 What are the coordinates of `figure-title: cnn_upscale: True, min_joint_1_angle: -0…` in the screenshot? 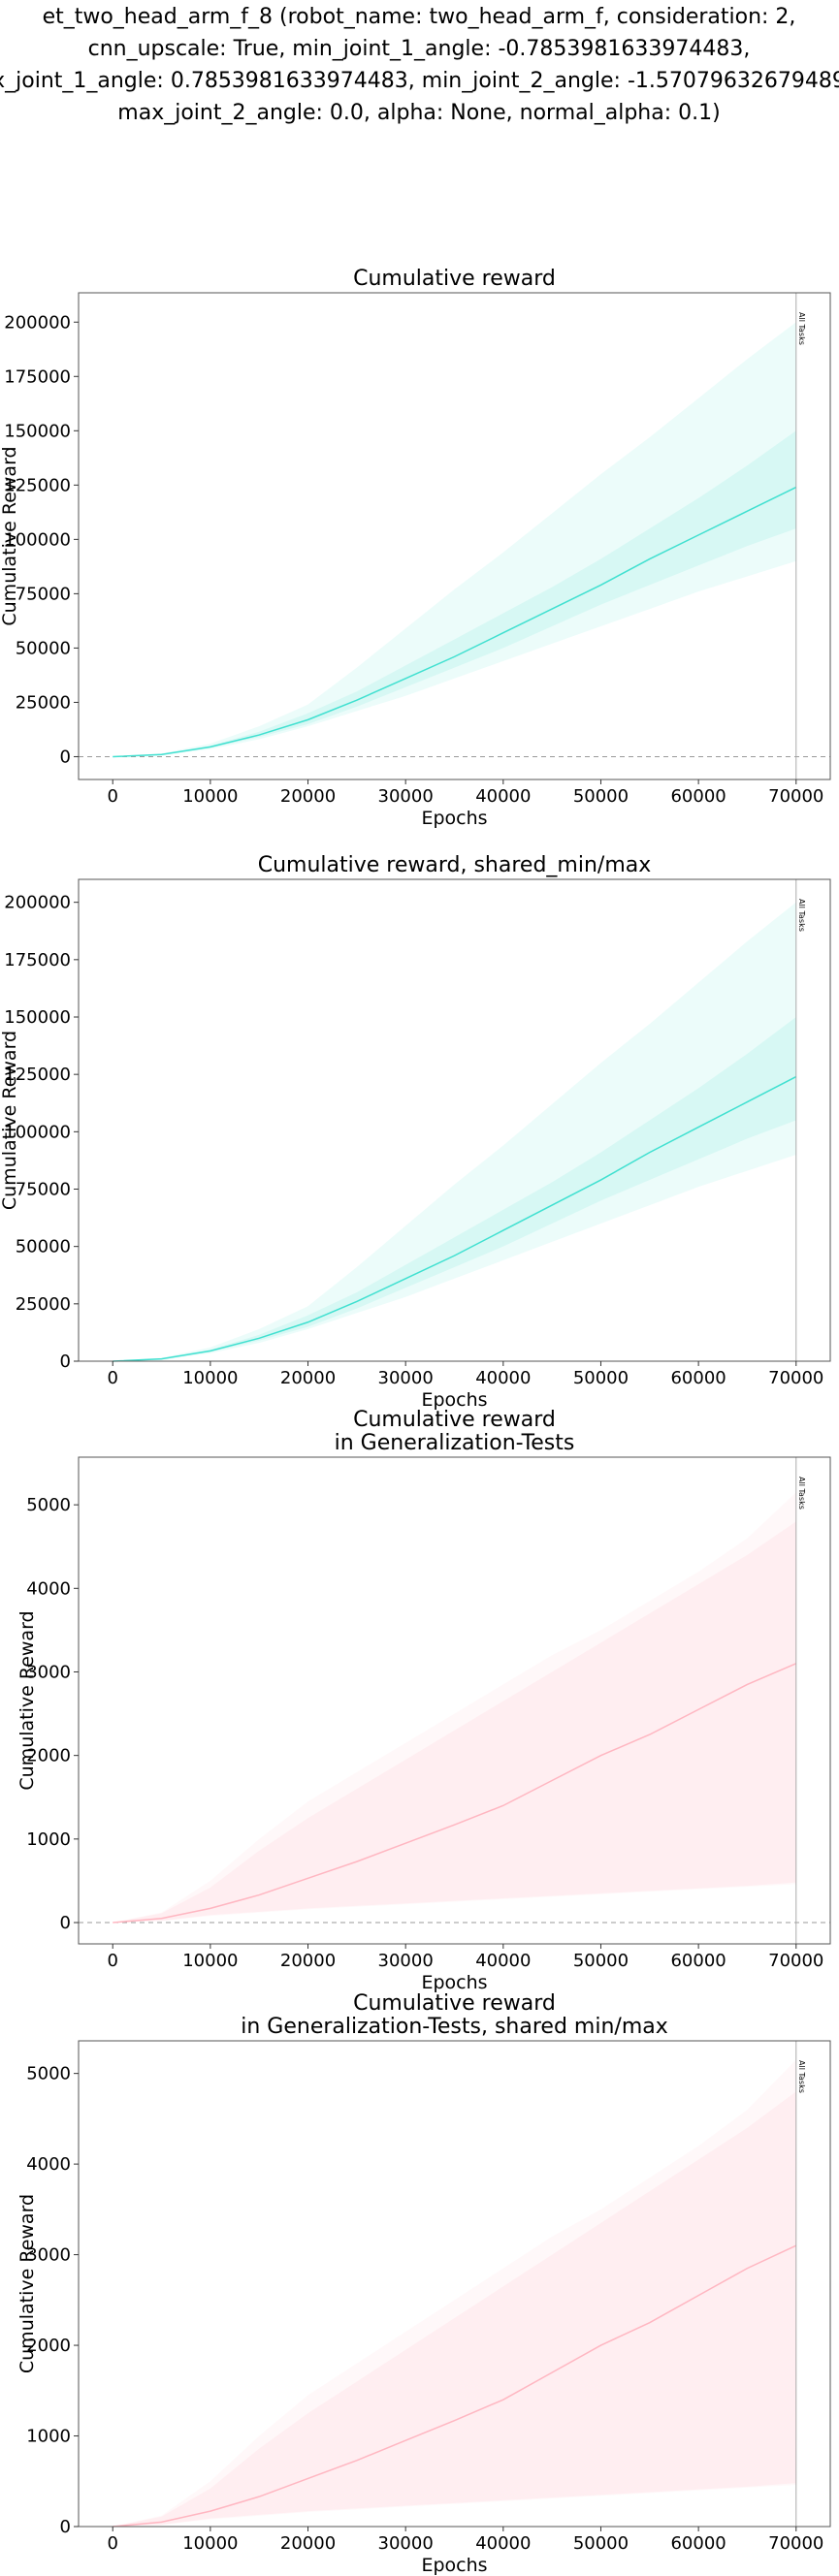 It's located at (419, 49).